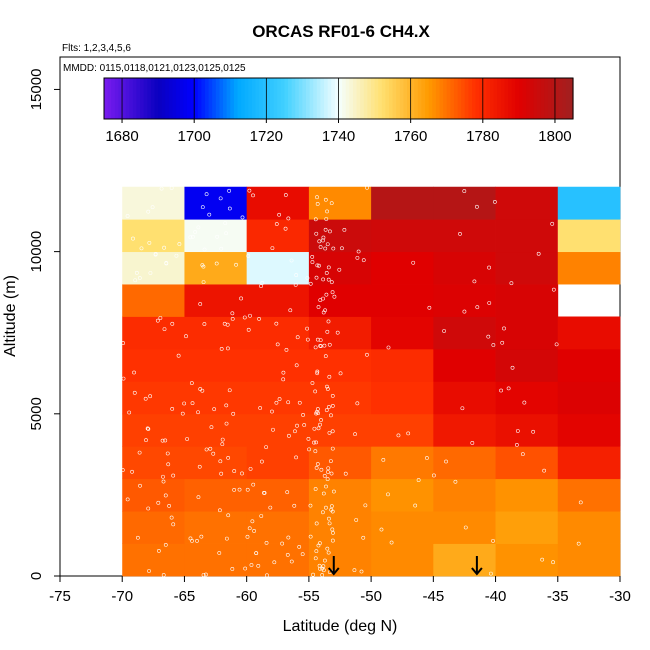 The image size is (650, 650). What do you see at coordinates (10, 316) in the screenshot?
I see `y-axis-label: Altitude (m)` at bounding box center [10, 316].